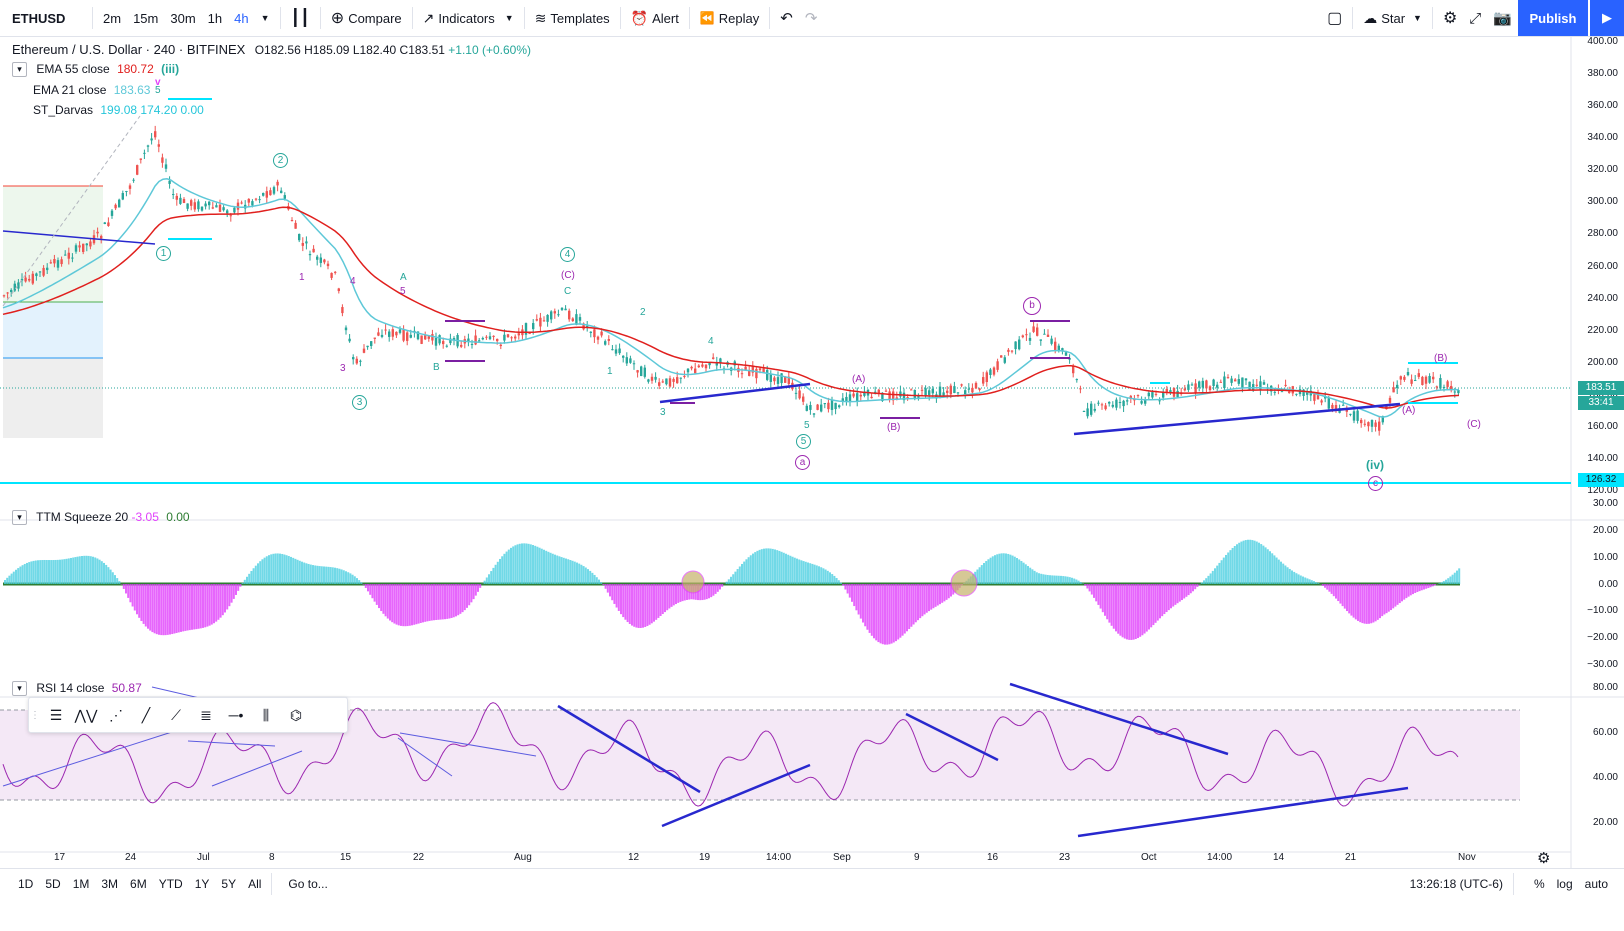 The height and width of the screenshot is (931, 1624). I want to click on log-toggle: log, so click(1564, 884).